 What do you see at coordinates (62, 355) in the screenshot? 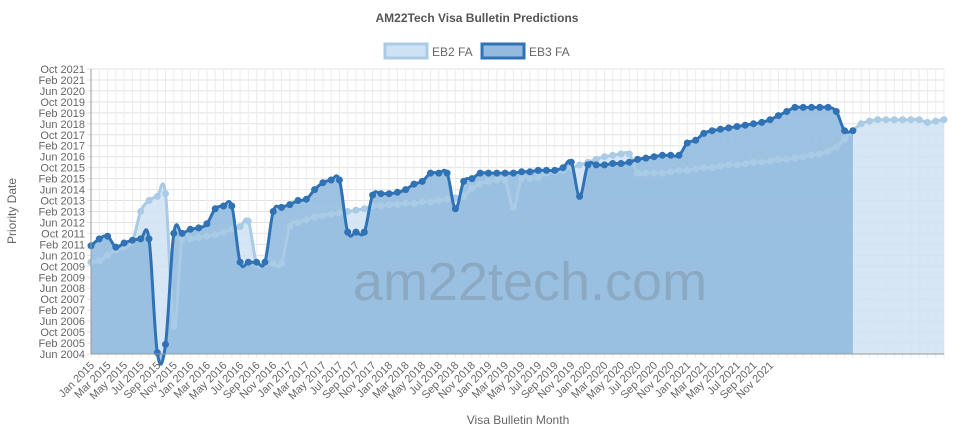
I see `y-tick-label: Jun 2004` at bounding box center [62, 355].